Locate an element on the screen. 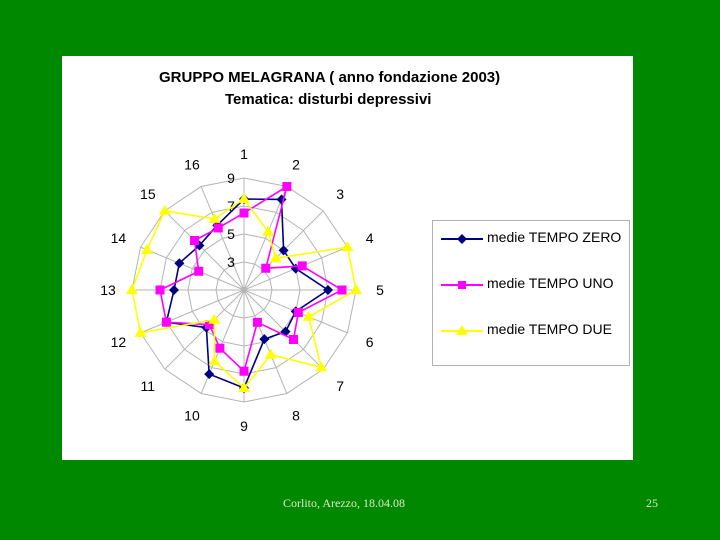  category-label: 16 is located at coordinates (192, 164).